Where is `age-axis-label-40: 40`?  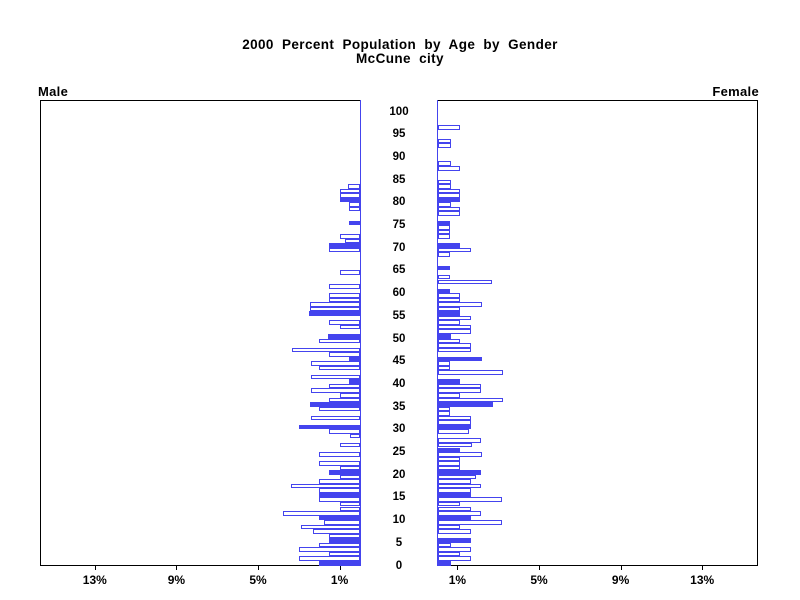 age-axis-label-40: 40 is located at coordinates (399, 383).